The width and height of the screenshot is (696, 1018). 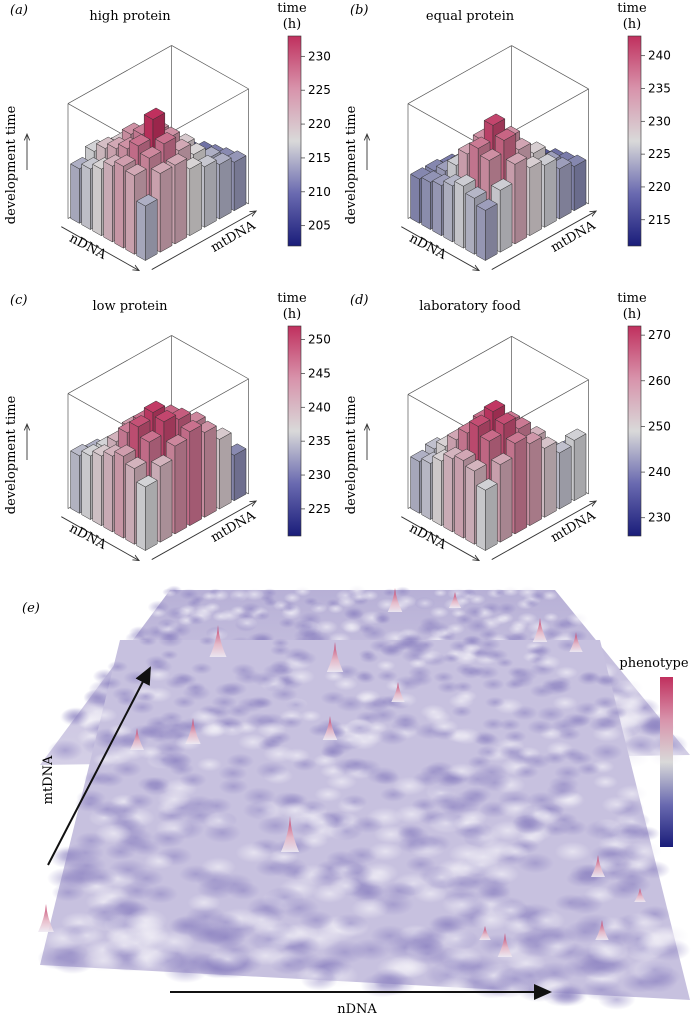 What do you see at coordinates (359, 10) in the screenshot?
I see `panel-label: (b)` at bounding box center [359, 10].